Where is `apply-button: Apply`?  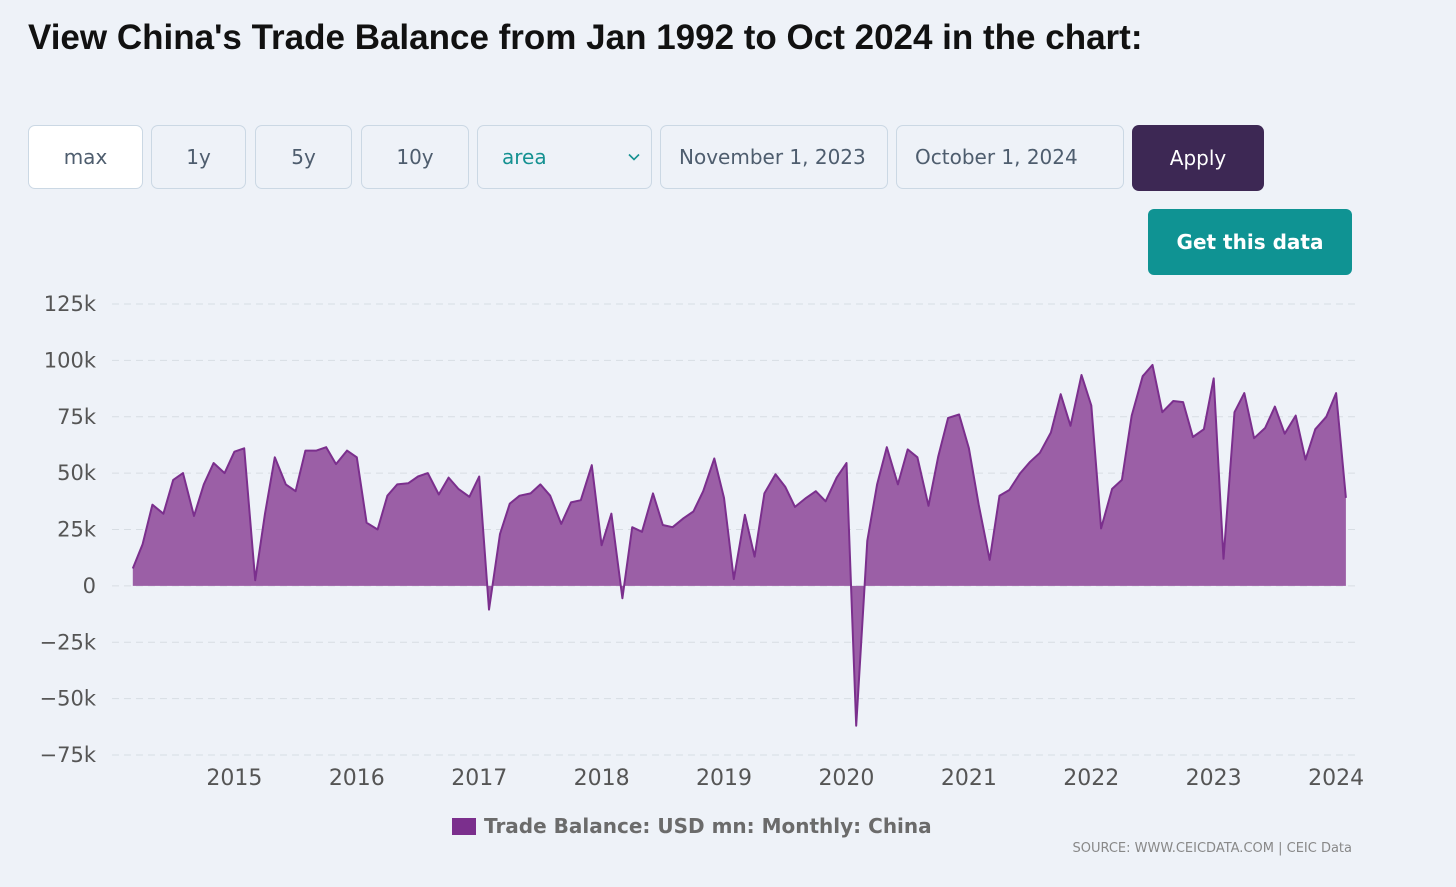
apply-button: Apply is located at coordinates (1198, 158).